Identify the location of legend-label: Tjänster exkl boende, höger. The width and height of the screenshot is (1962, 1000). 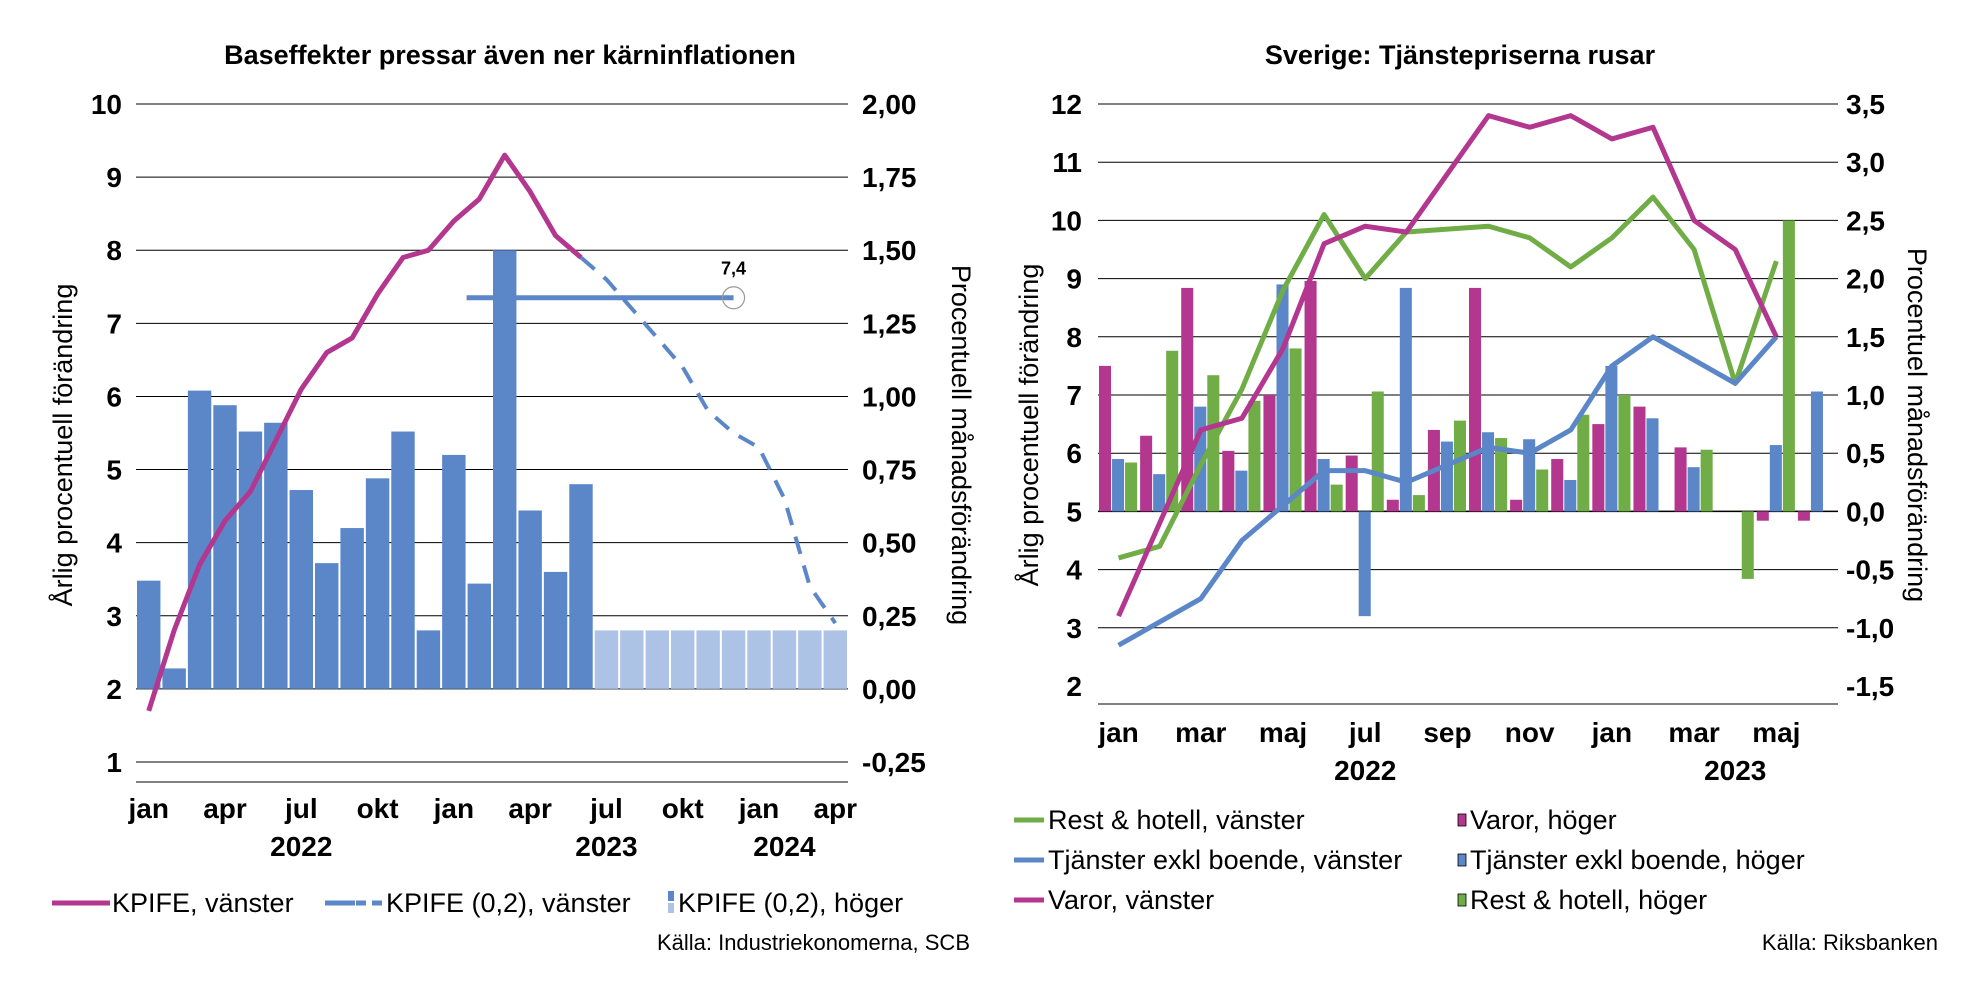
(1637, 860).